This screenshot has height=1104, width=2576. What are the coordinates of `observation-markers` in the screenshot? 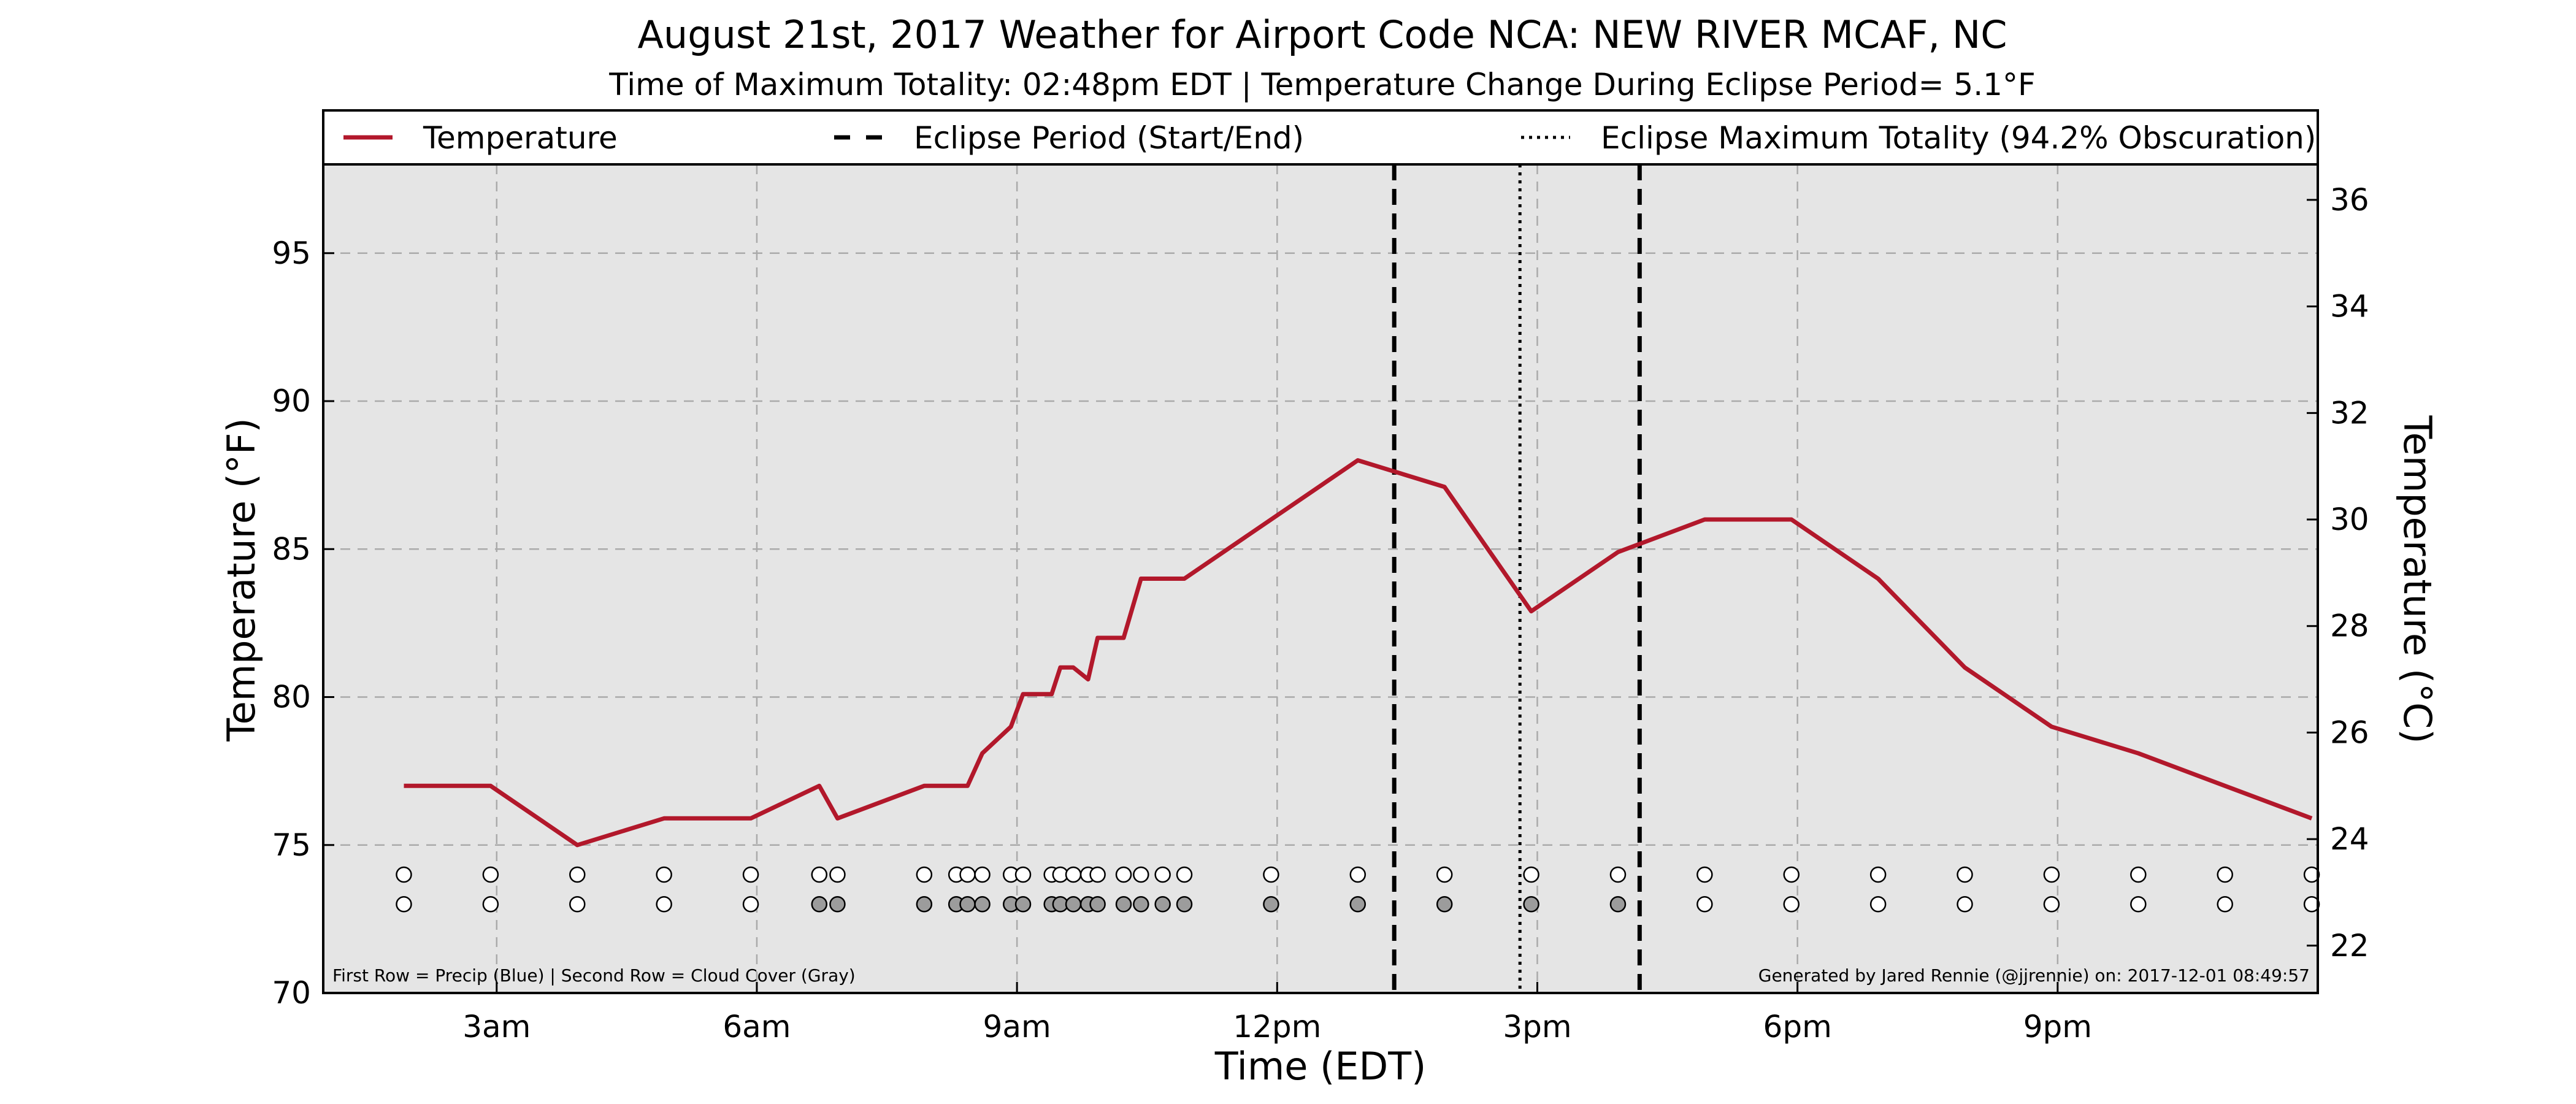 It's located at (1358, 889).